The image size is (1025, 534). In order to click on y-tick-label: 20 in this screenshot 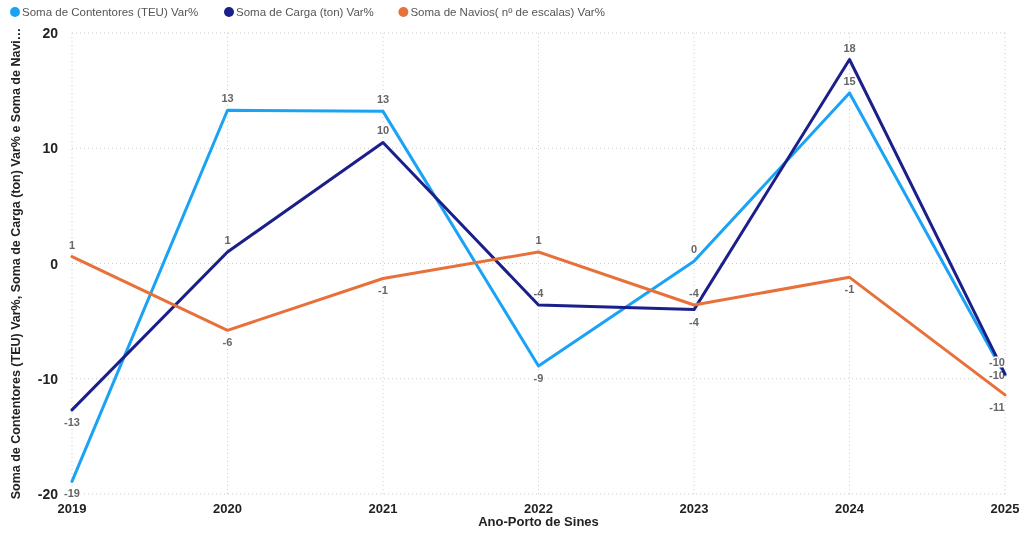, I will do `click(50, 33)`.